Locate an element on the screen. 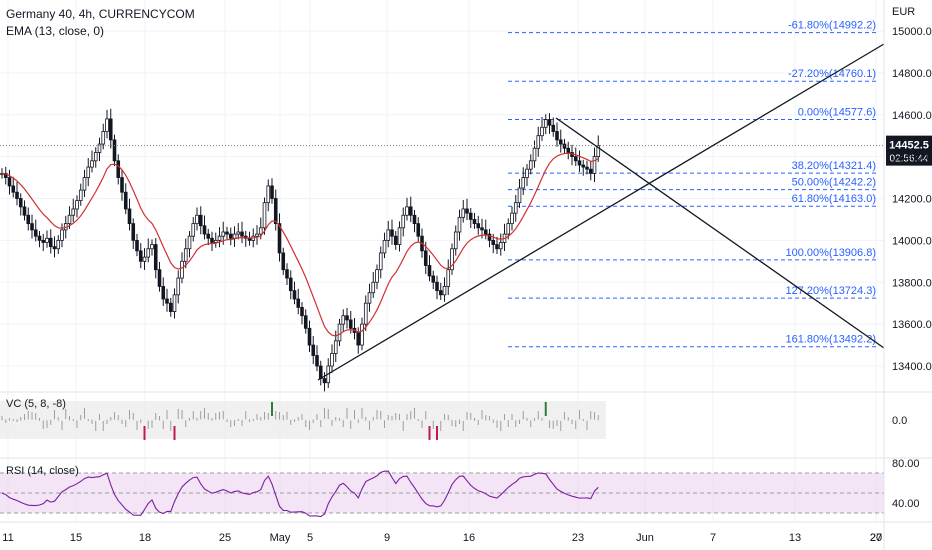 This screenshot has width=932, height=550. currency-label: EUR is located at coordinates (903, 12).